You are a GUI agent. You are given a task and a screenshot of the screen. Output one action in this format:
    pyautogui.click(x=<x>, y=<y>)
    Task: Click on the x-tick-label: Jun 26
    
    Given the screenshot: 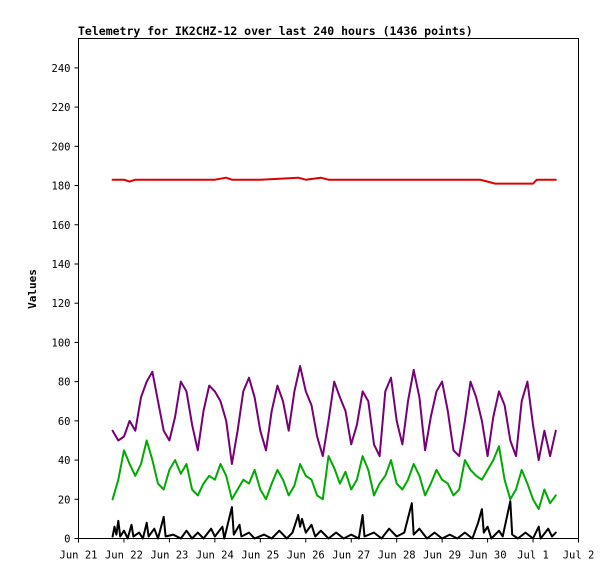 What is the action you would take?
    pyautogui.click(x=306, y=556)
    